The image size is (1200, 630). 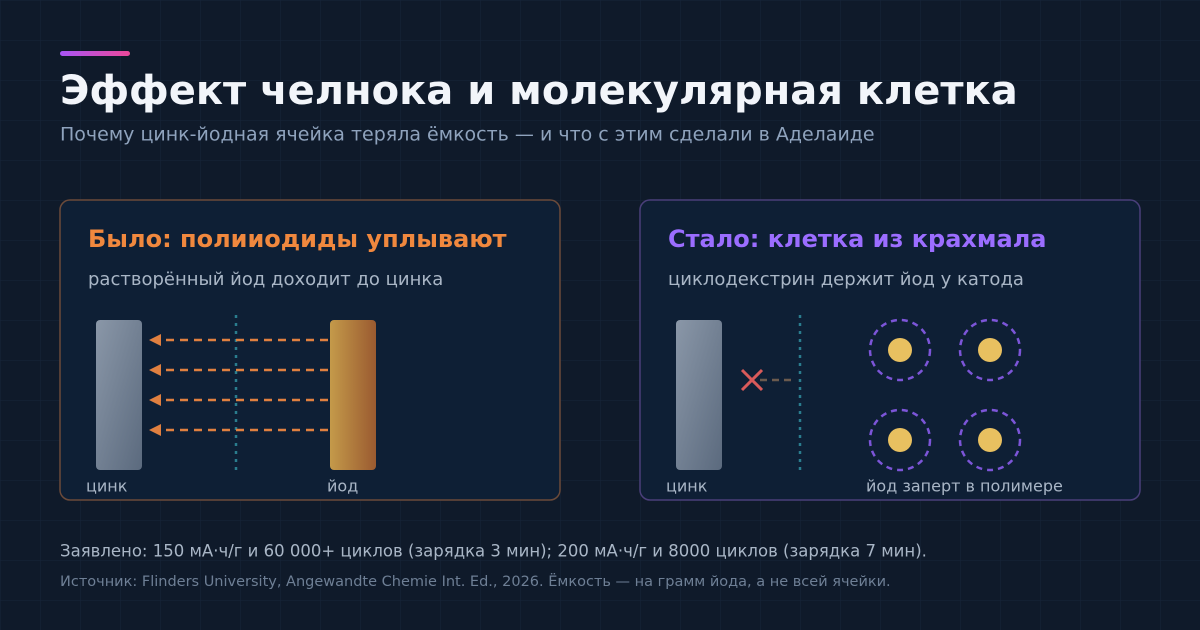 I want to click on panel-subtitle: циклодекстрин держит йод у катода, so click(x=846, y=279).